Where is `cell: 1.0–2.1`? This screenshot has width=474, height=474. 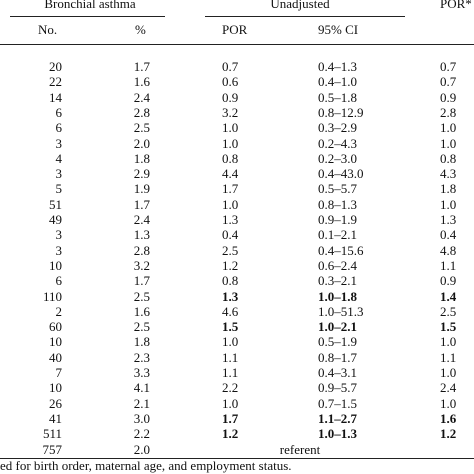 cell: 1.0–2.1 is located at coordinates (337, 327).